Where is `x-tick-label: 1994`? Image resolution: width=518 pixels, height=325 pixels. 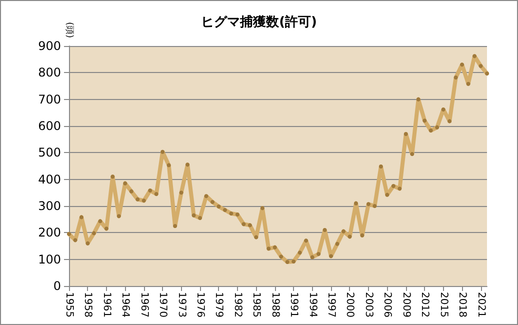 x-tick-label: 1994 is located at coordinates (312, 305).